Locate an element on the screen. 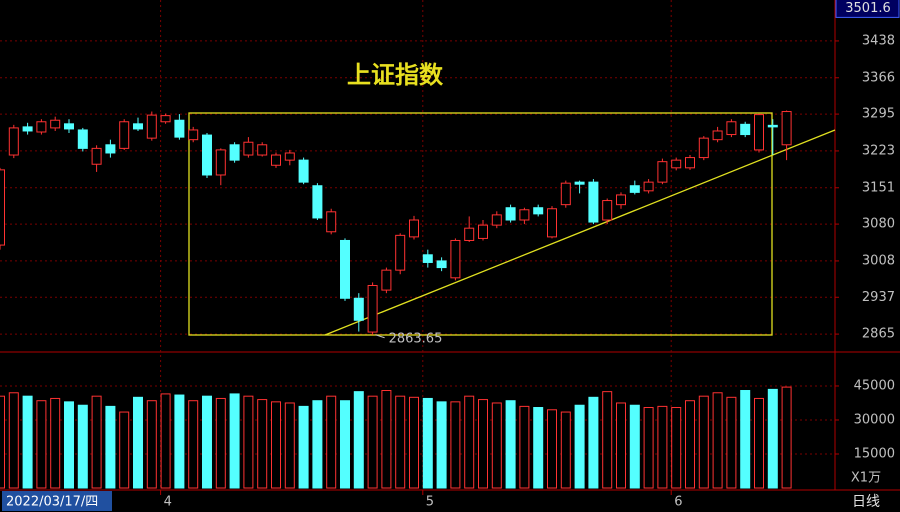 The height and width of the screenshot is (512, 900). chart-title: 上证指数 is located at coordinates (395, 75).